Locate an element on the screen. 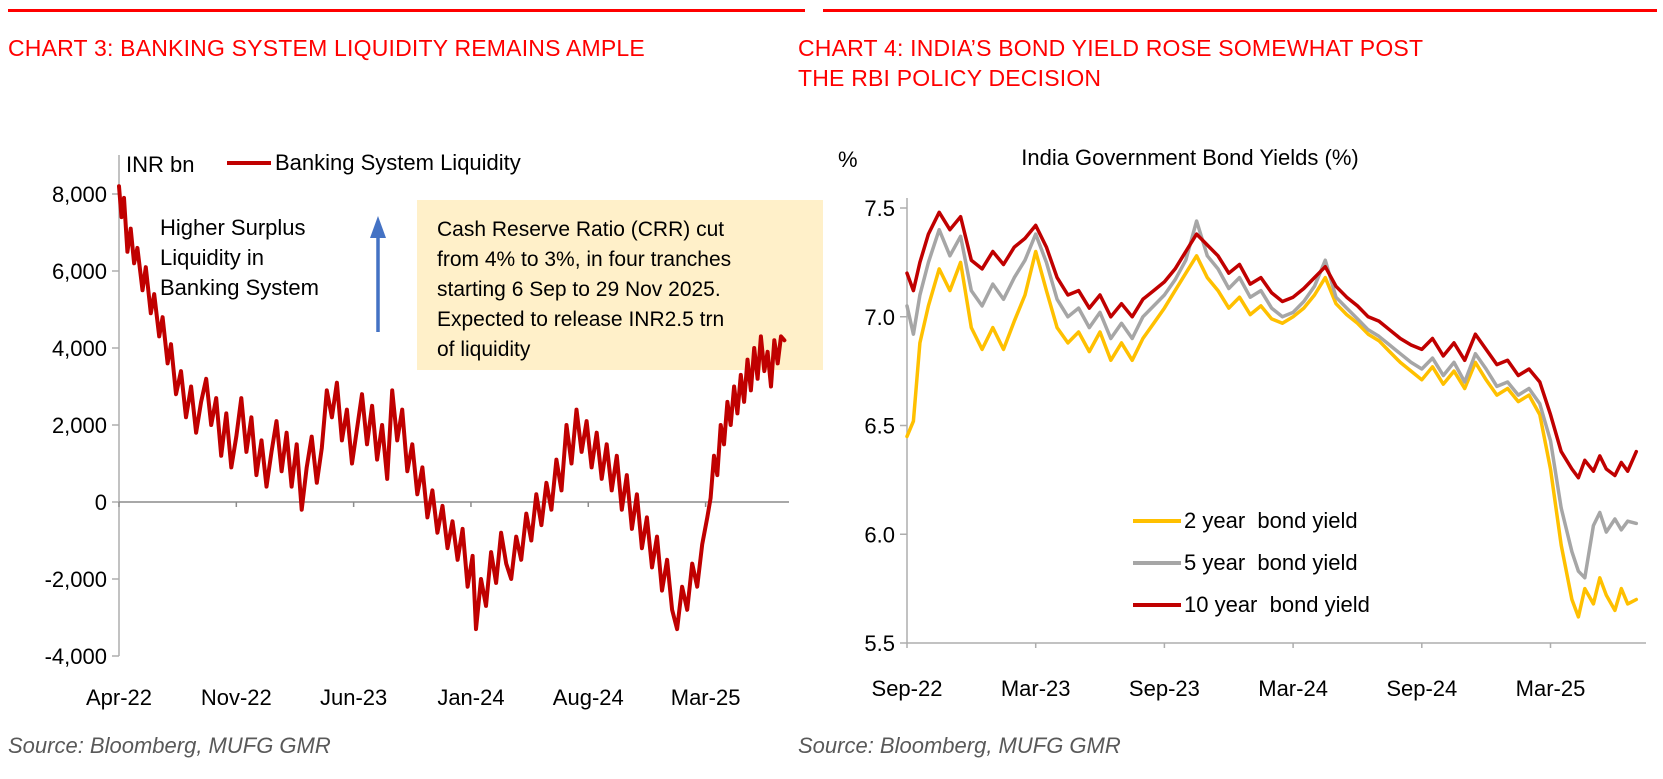  left-axis-unit-label: INR bn is located at coordinates (160, 164).